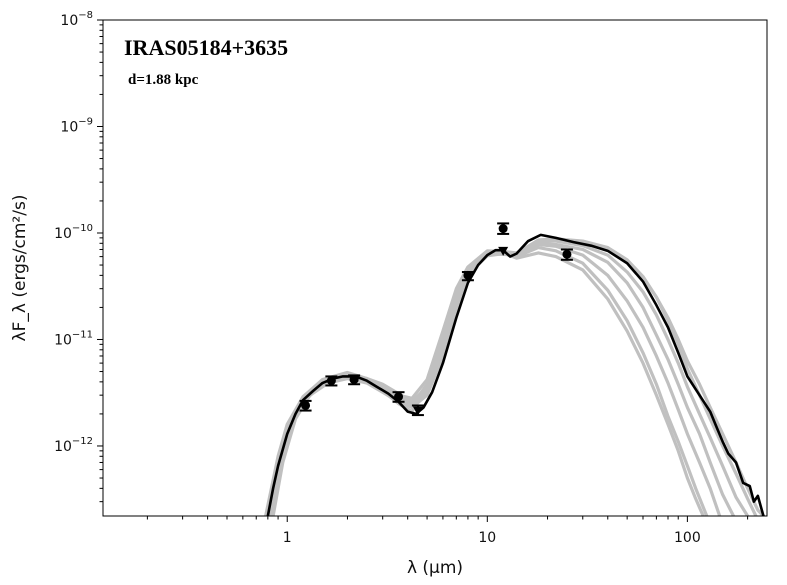 Image resolution: width=787 pixels, height=585 pixels. Describe the element at coordinates (447, 531) in the screenshot. I see `x-axis-ticks: 1 10 100` at that location.